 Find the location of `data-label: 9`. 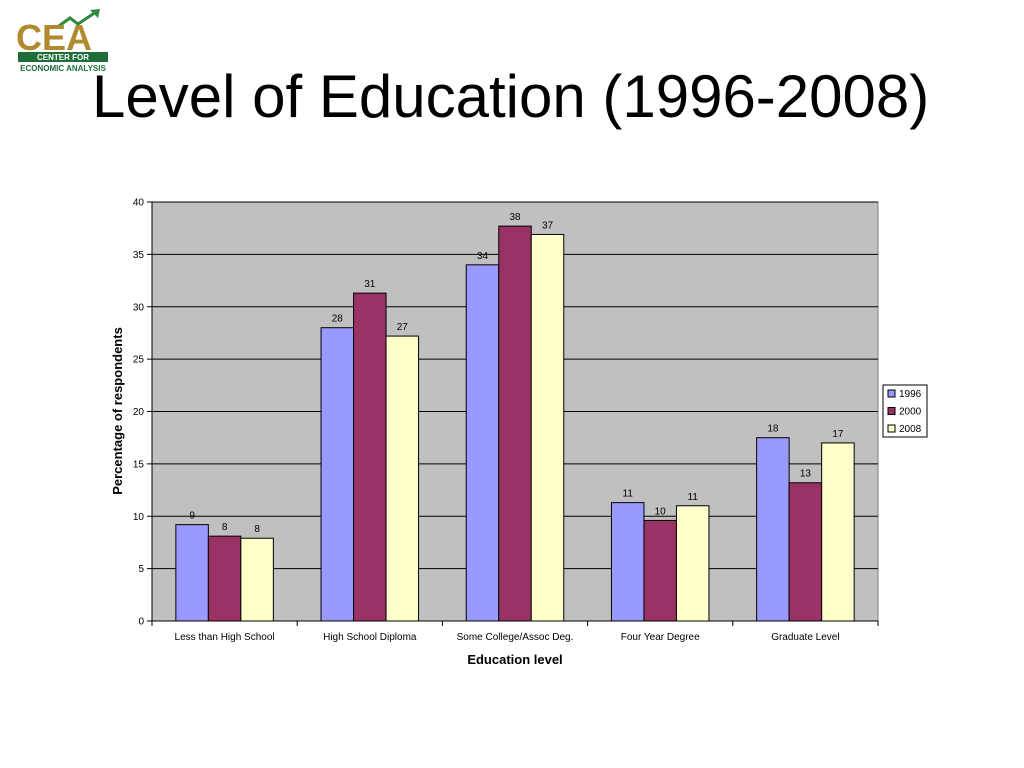

data-label: 9 is located at coordinates (192, 516).